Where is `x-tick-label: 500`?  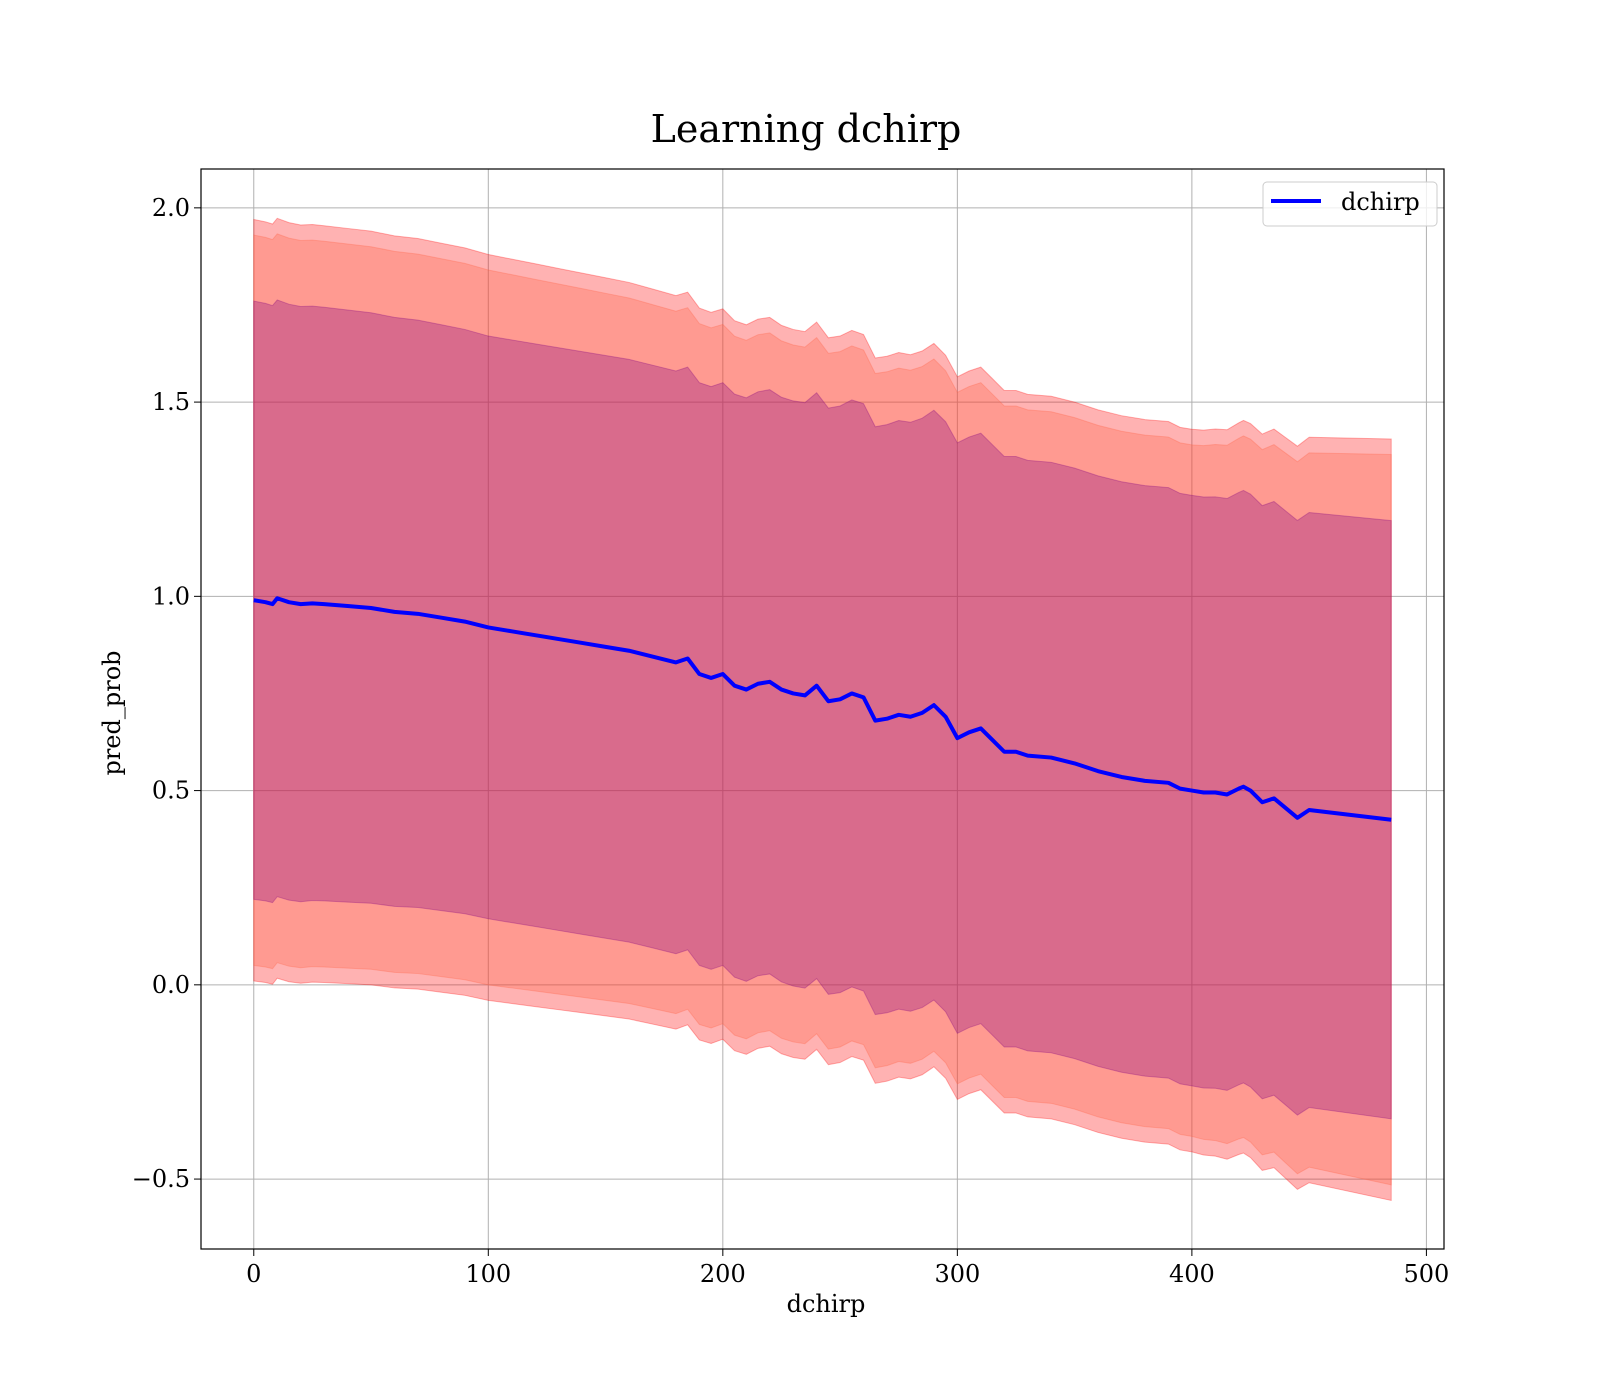
x-tick-label: 500 is located at coordinates (1427, 1274).